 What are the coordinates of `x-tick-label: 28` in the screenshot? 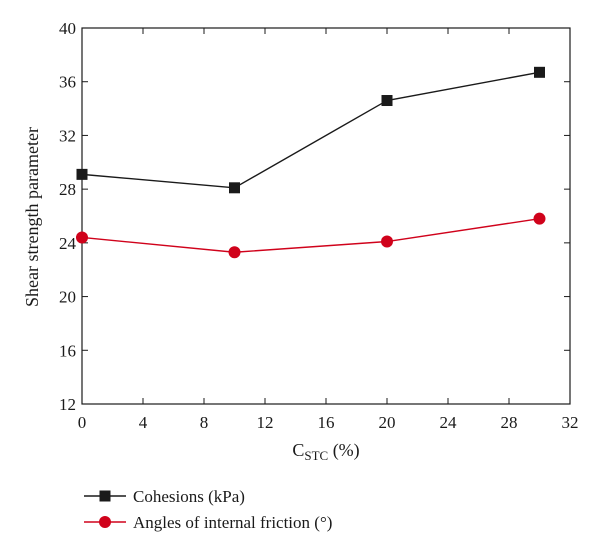 It's located at (509, 422).